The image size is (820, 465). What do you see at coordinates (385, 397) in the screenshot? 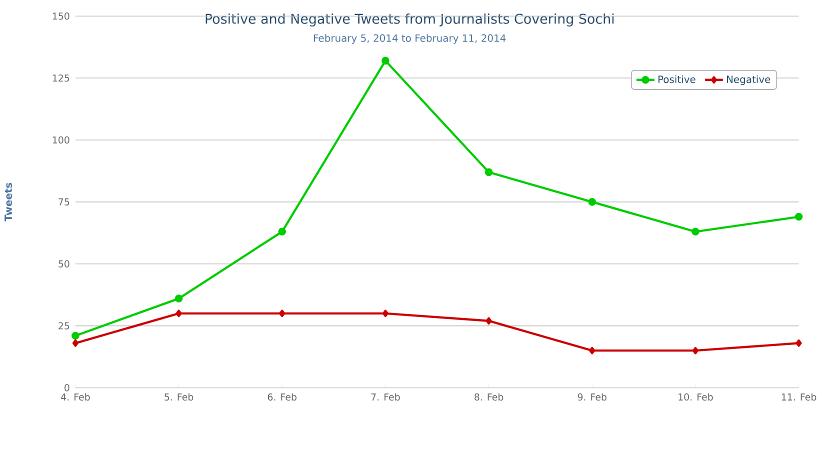
I see `x-tick-label: 7. Feb` at bounding box center [385, 397].